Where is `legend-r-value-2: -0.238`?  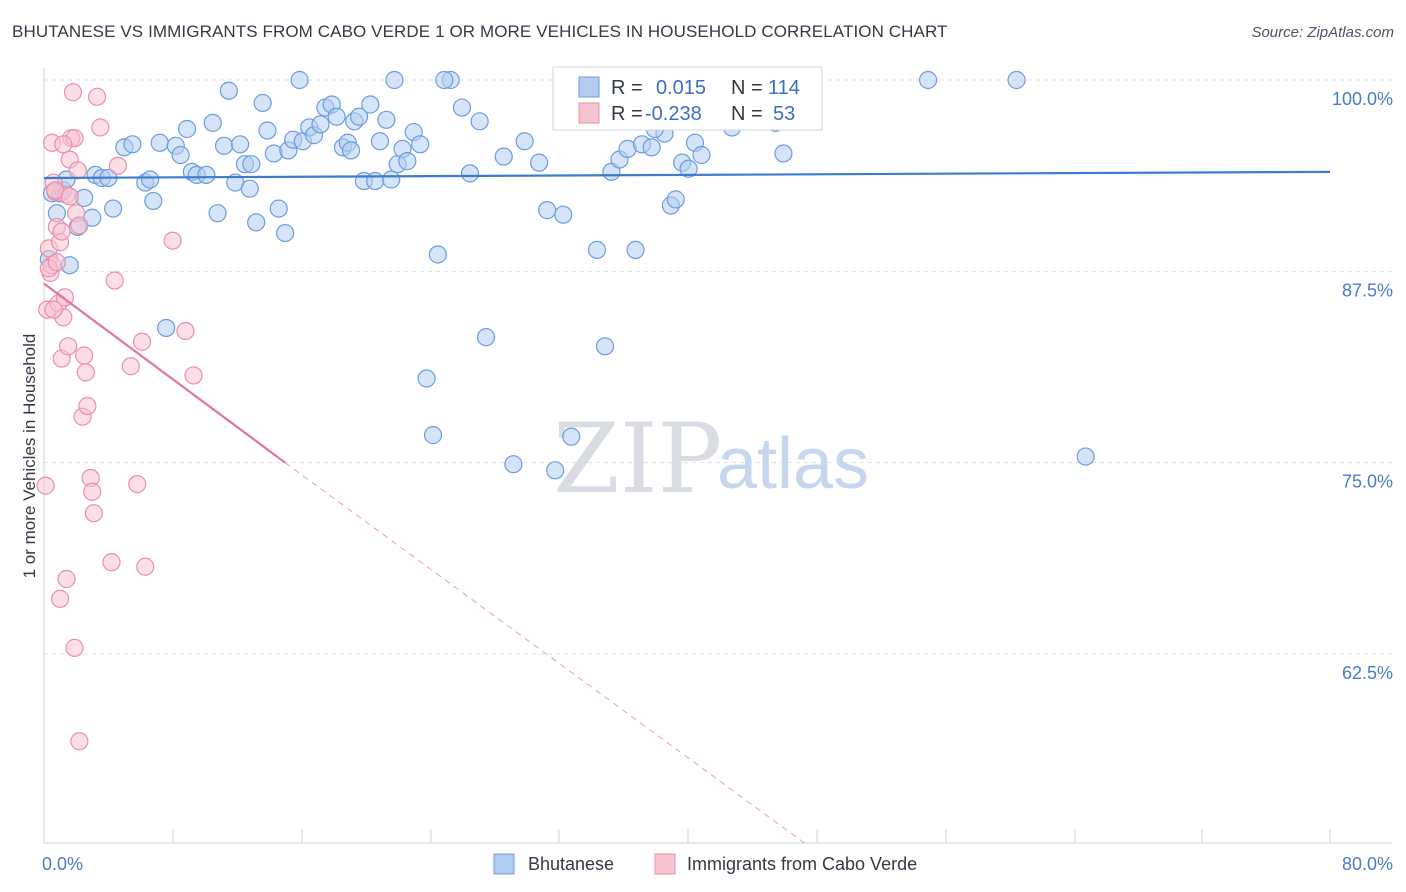
legend-r-value-2: -0.238 is located at coordinates (673, 114).